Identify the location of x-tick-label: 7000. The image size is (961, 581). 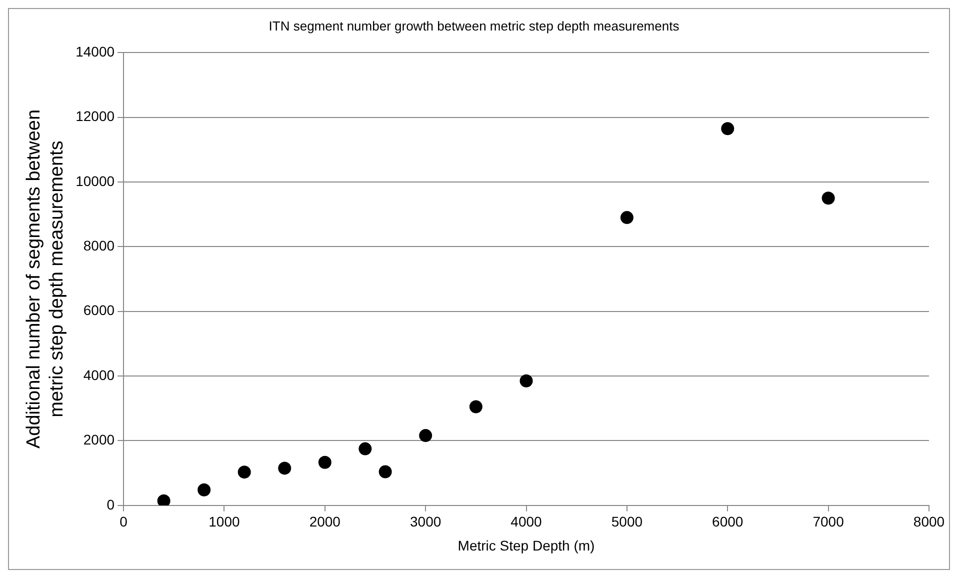
(828, 522).